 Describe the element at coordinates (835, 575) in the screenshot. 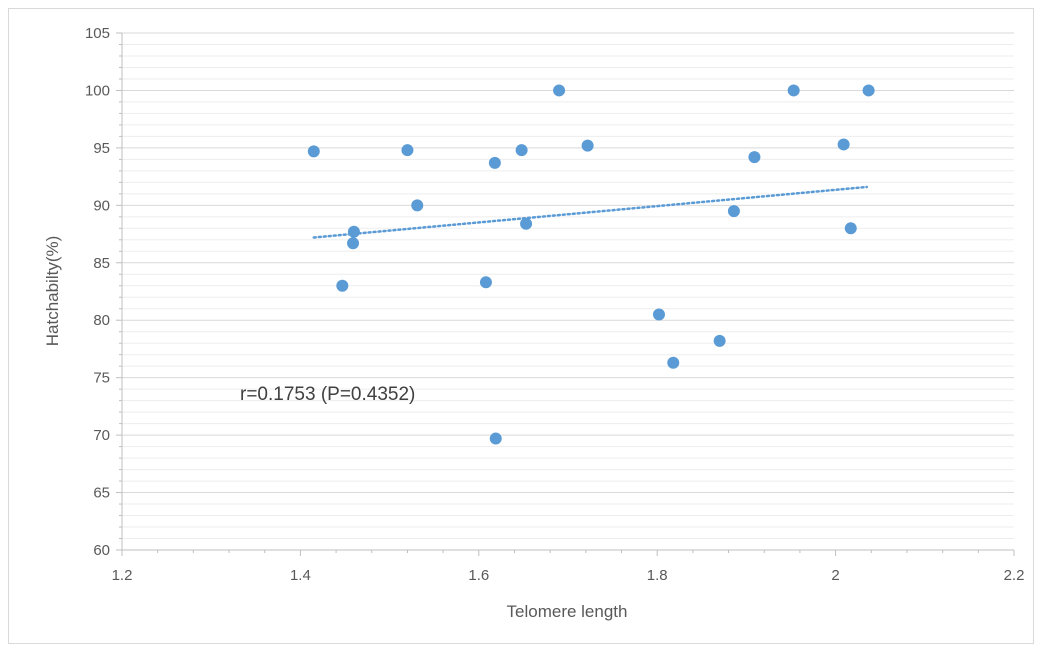

I see `x-tick-label: 2` at that location.